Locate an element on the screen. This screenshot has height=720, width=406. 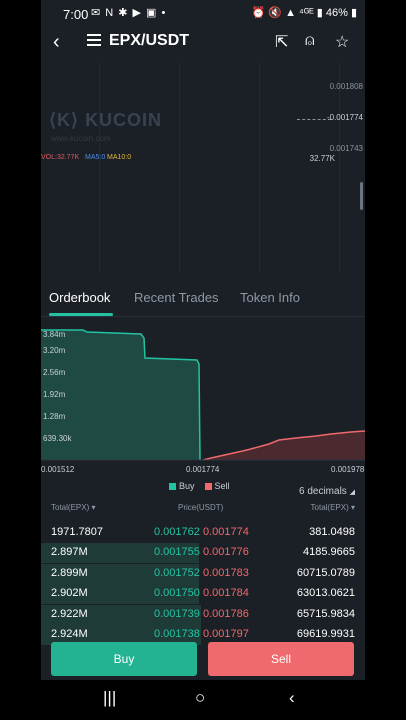
active-tab-indicator is located at coordinates (81, 314).